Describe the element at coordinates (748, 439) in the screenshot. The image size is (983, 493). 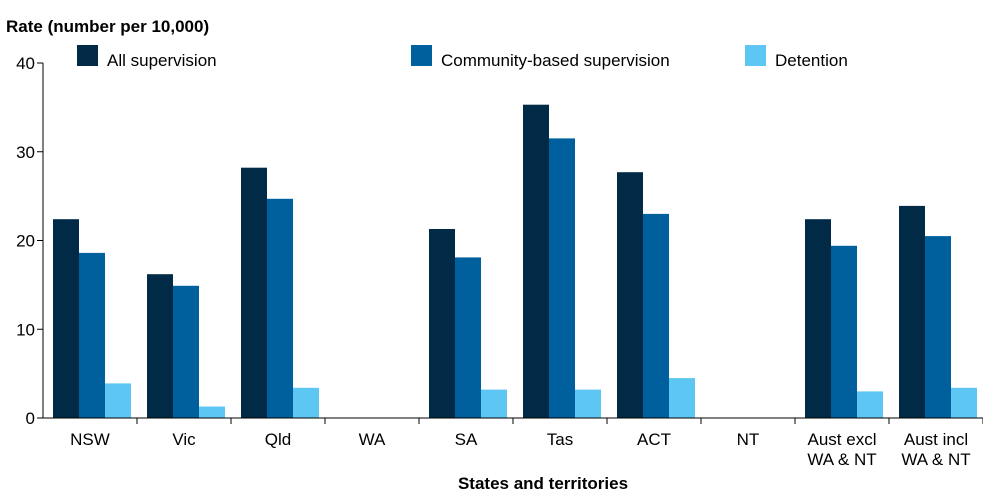
I see `x-tick-label: NT` at that location.